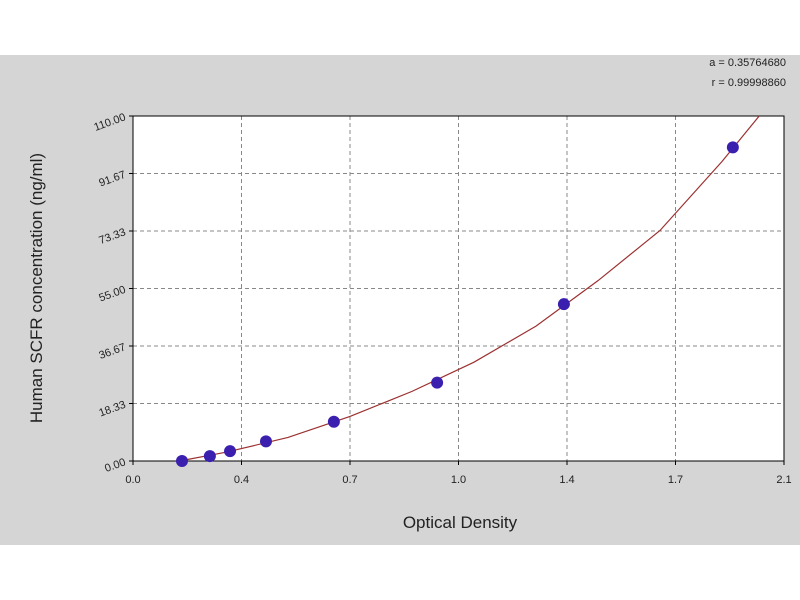  Describe the element at coordinates (132, 480) in the screenshot. I see `x-tick-label: 0.0` at that location.